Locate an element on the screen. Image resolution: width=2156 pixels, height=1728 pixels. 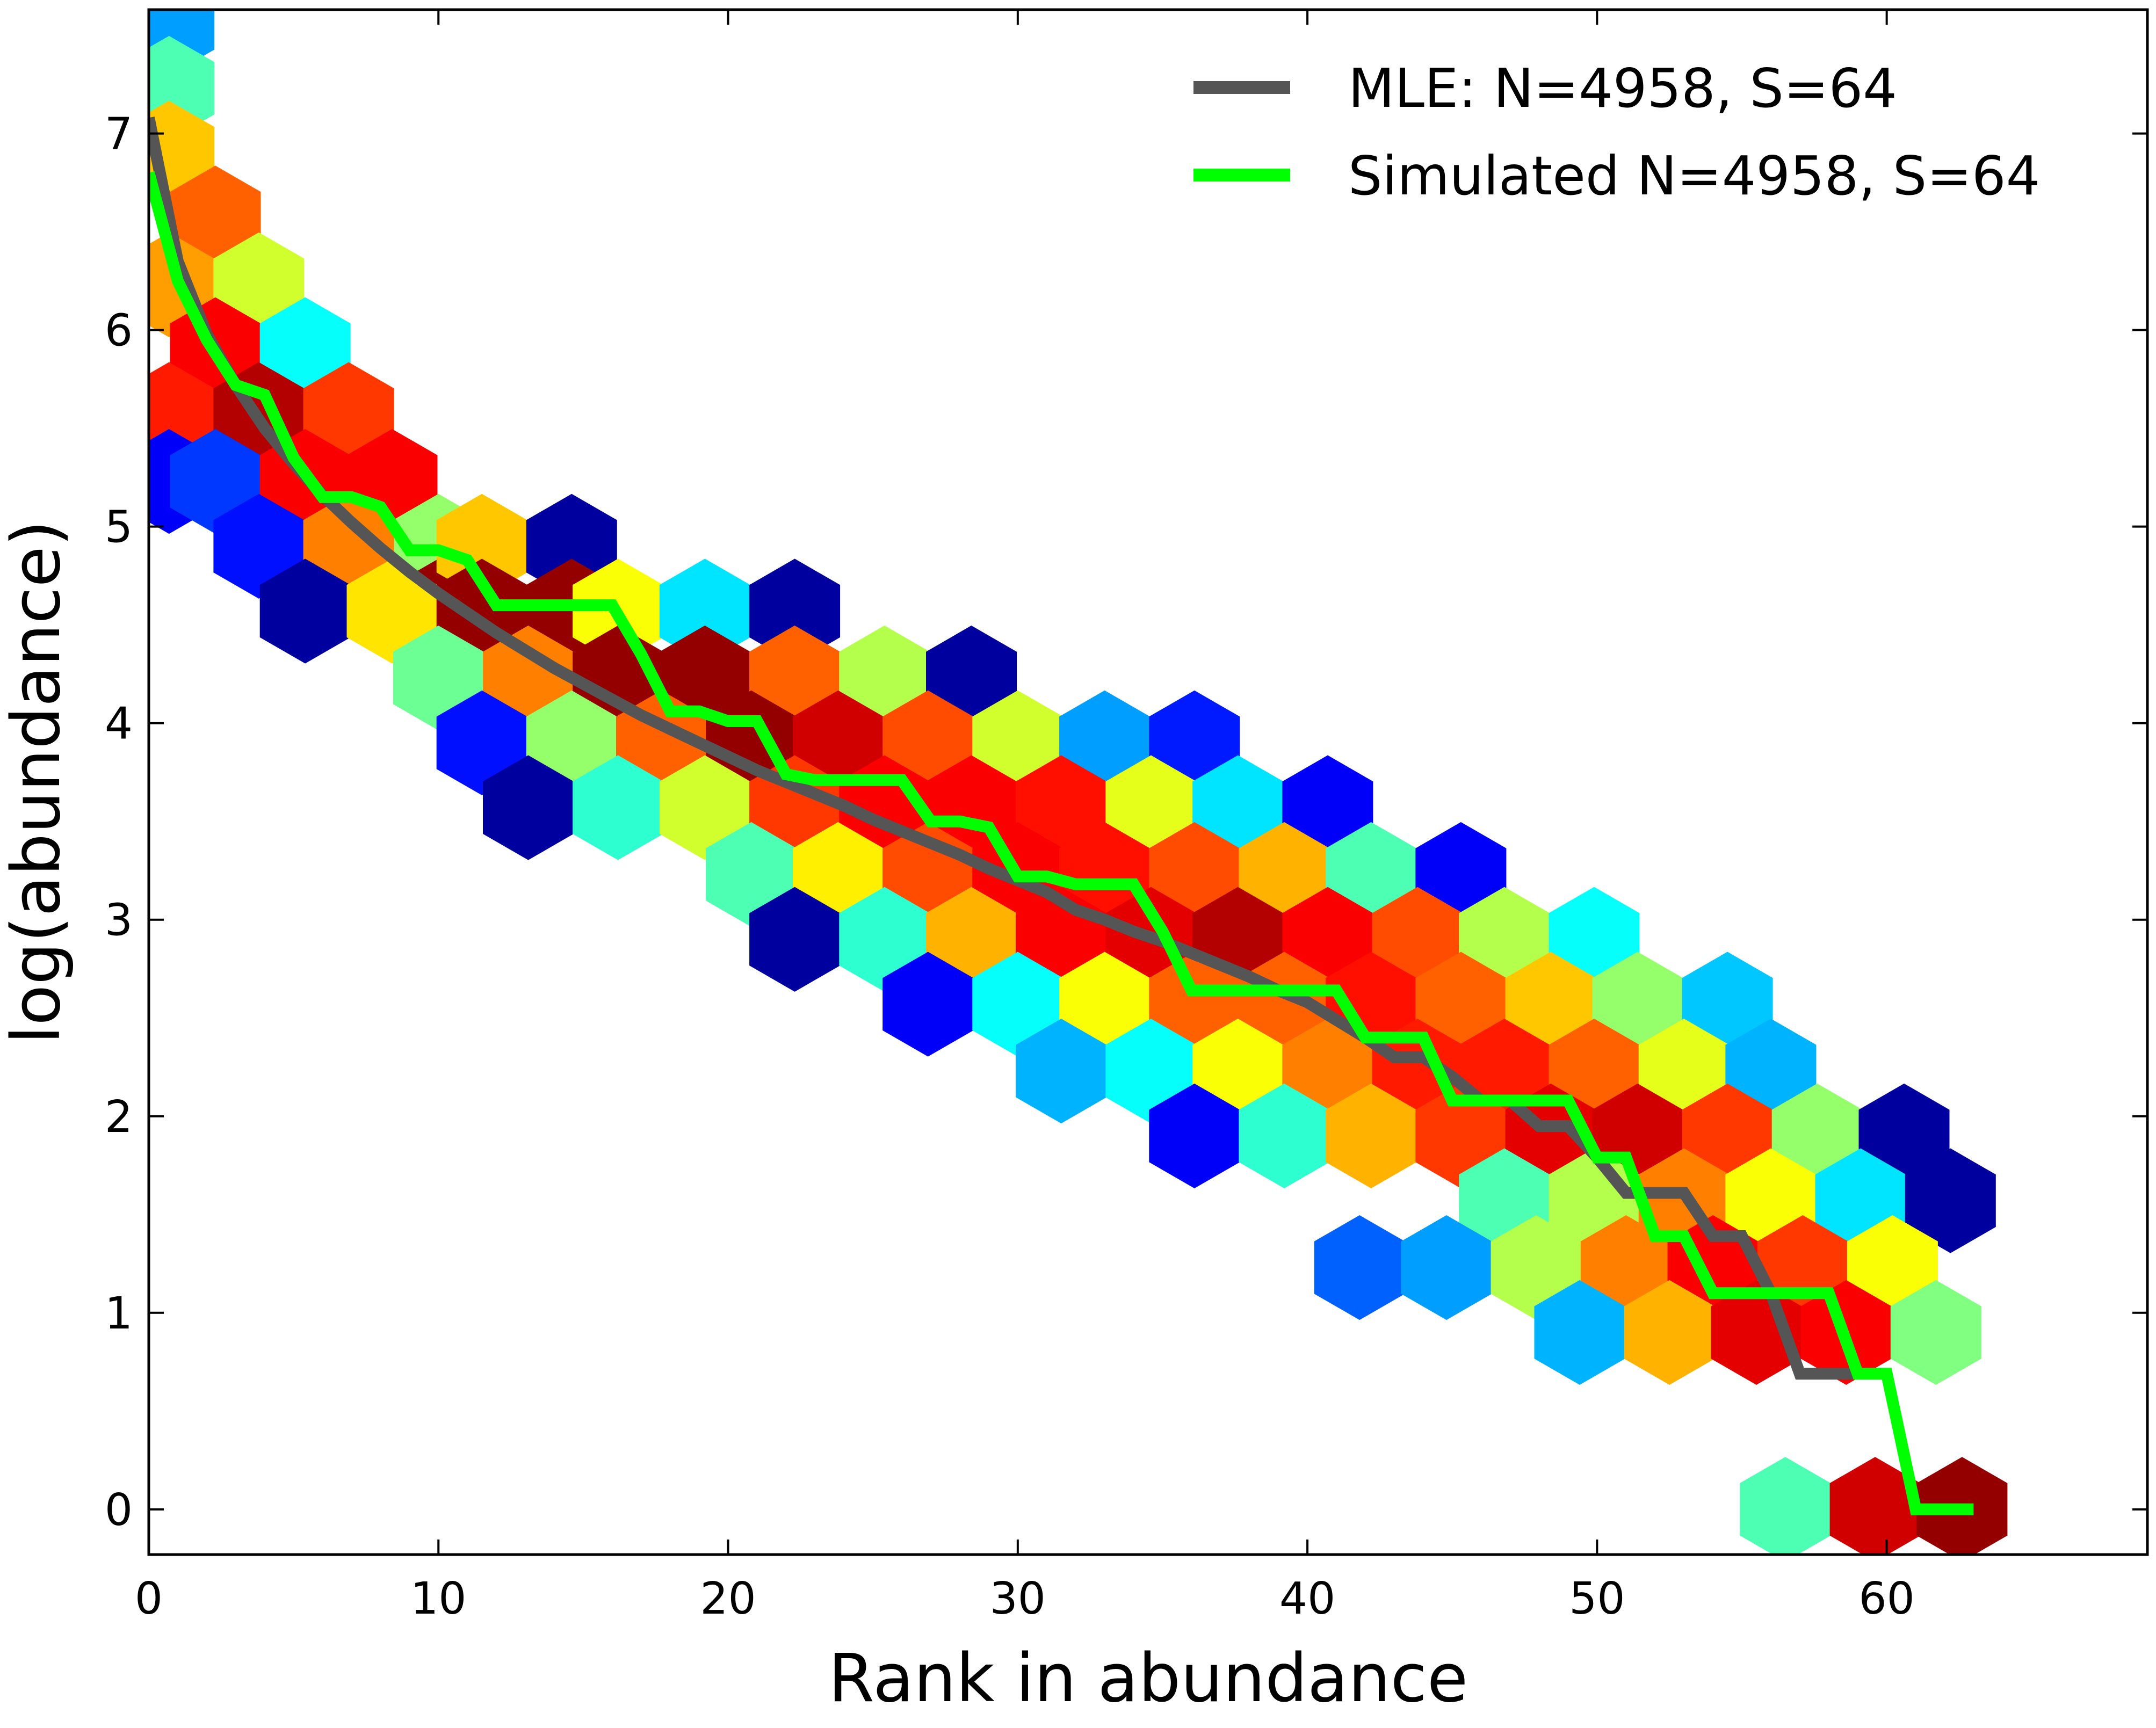
y-tick-label: 1 is located at coordinates (119, 1313).